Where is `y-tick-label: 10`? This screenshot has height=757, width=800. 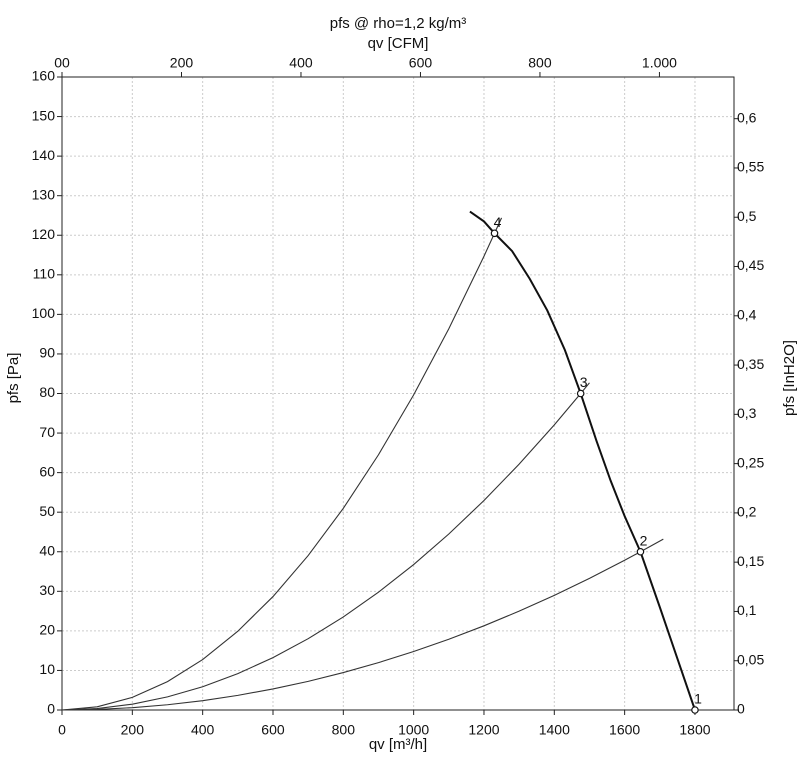 y-tick-label: 10 is located at coordinates (47, 669).